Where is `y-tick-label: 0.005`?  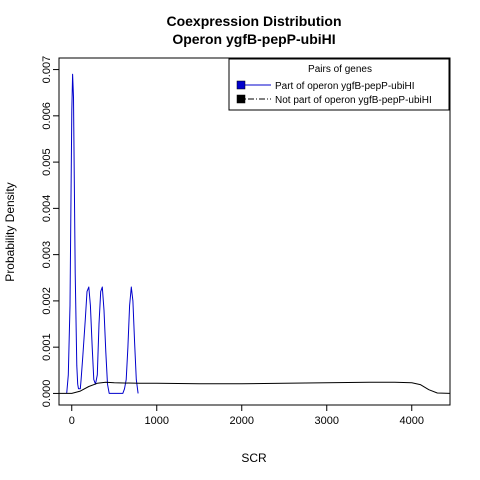 y-tick-label: 0.005 is located at coordinates (47, 162).